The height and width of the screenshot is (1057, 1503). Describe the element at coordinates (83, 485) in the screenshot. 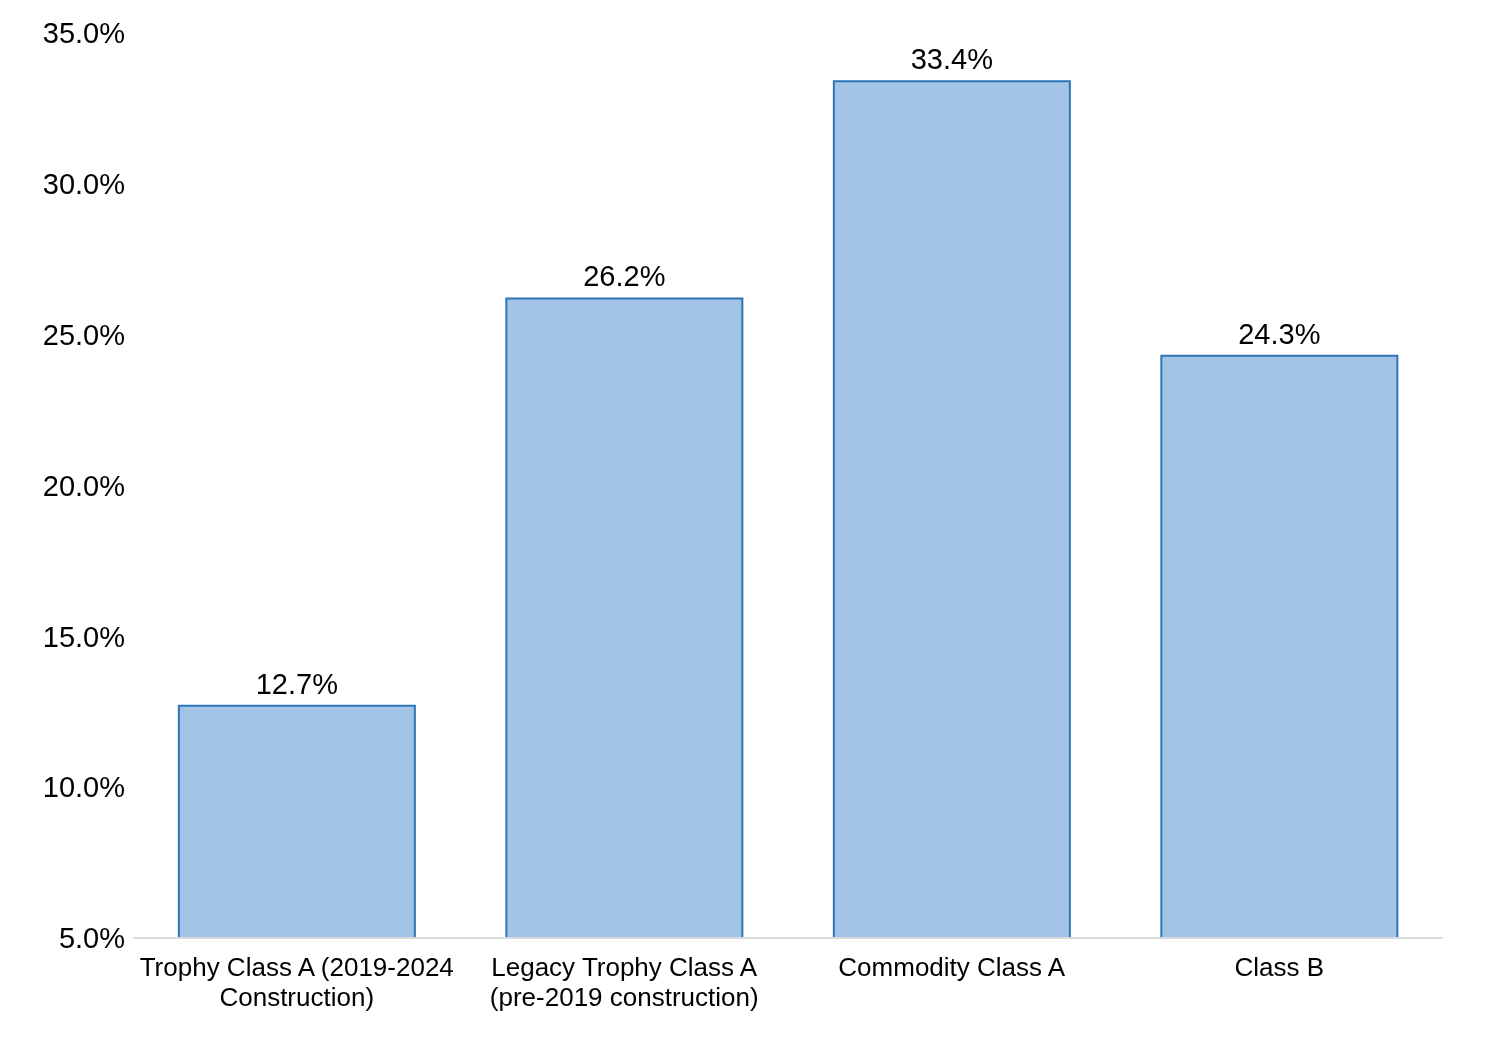

I see `y-tick-label: 20.0%` at that location.